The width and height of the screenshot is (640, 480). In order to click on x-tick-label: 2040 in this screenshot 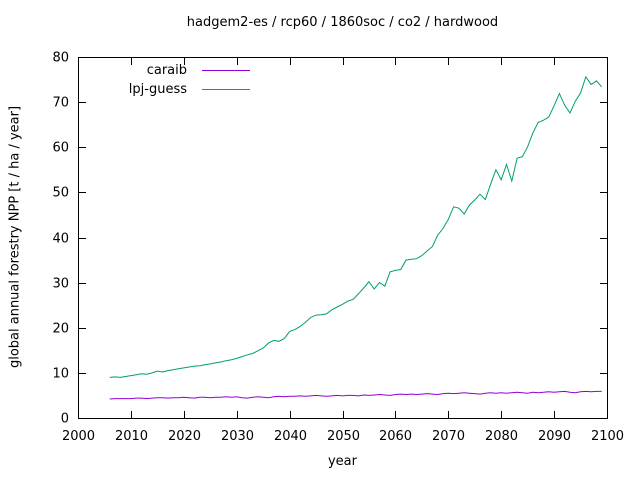, I will do `click(290, 436)`.